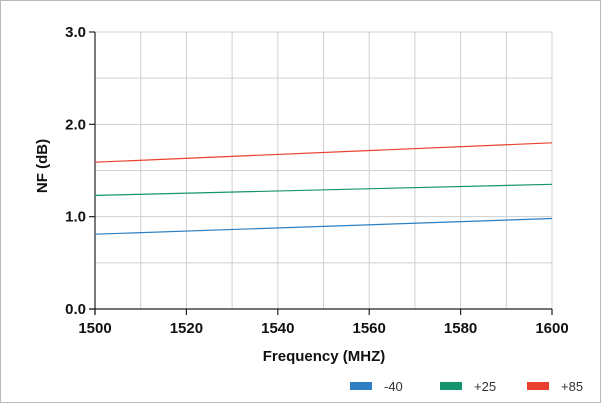 This screenshot has width=601, height=403. I want to click on series-line-+85, so click(323, 152).